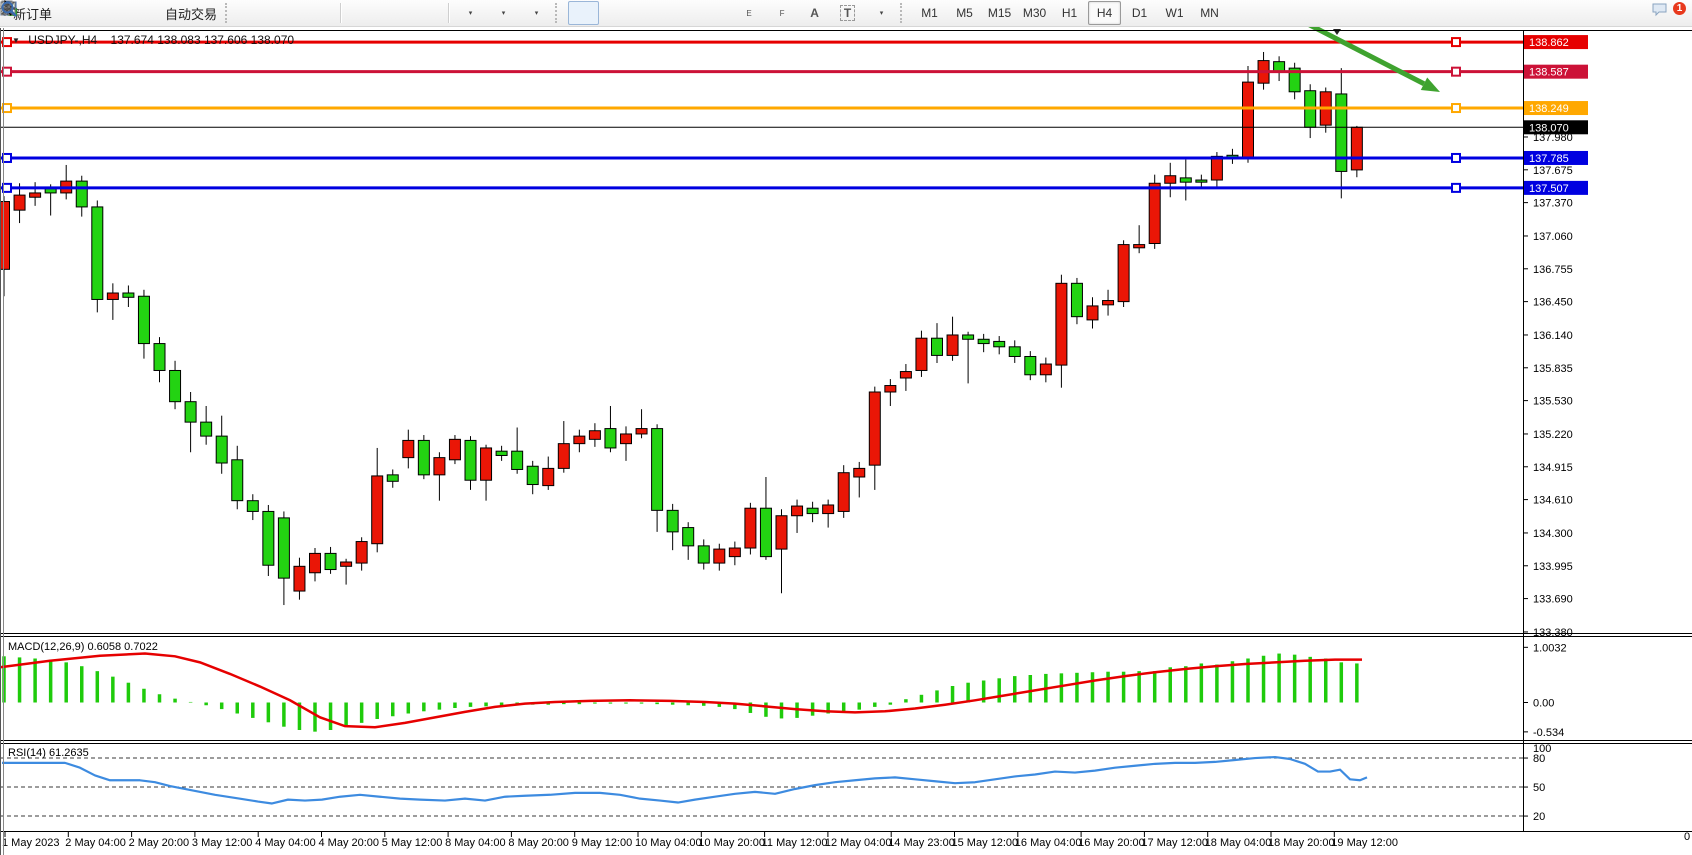 The image size is (1692, 855). I want to click on trendline-button, so click(366, 13).